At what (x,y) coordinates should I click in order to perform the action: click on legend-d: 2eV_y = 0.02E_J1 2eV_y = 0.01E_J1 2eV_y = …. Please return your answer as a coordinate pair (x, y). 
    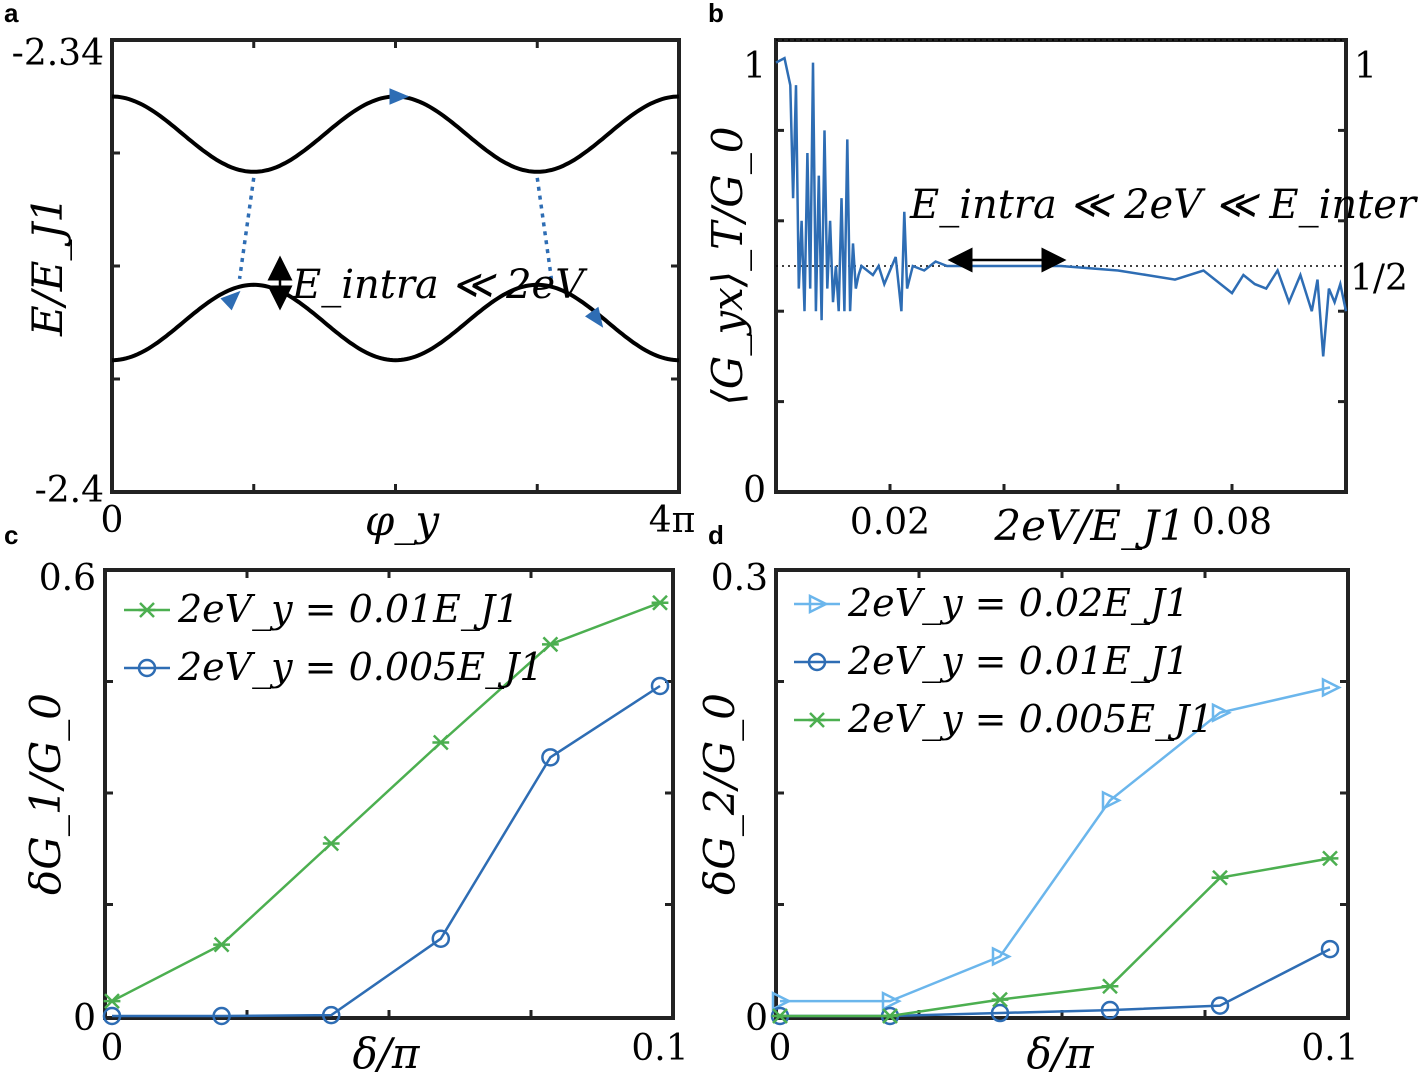
    Looking at the image, I should click on (1004, 661).